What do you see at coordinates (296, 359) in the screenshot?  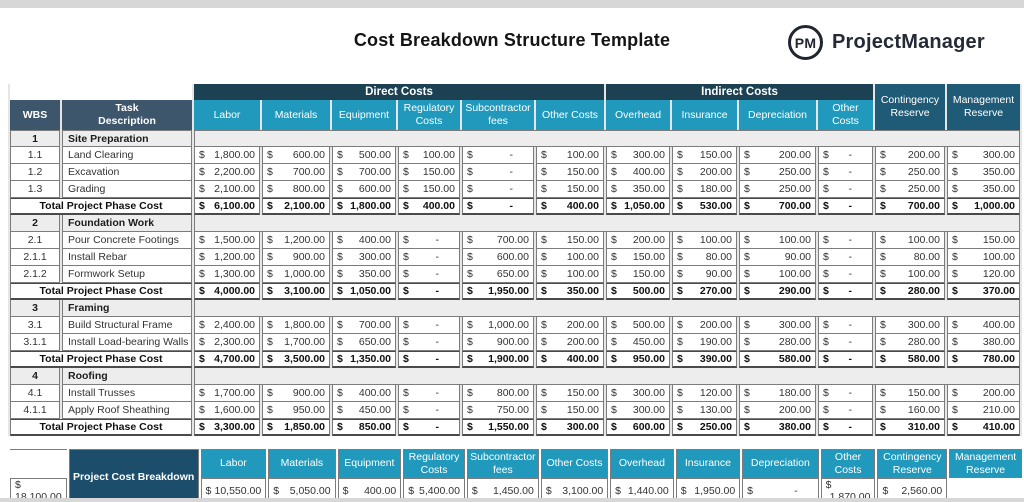 I see `money-cell: $3,500.00` at bounding box center [296, 359].